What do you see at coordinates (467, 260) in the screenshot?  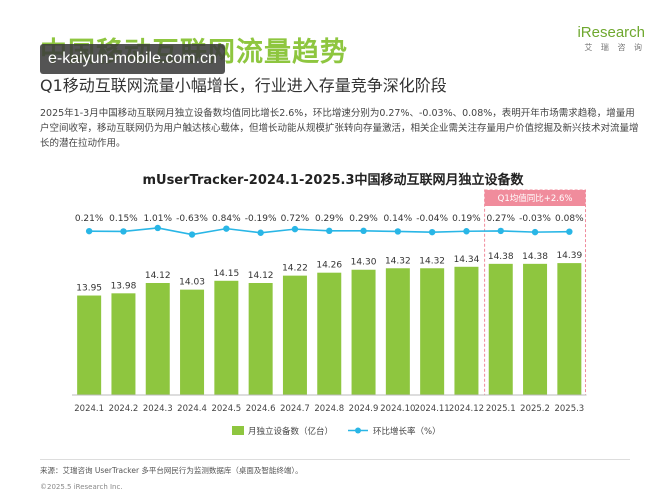 I see `bar-value-label: 14.34` at bounding box center [467, 260].